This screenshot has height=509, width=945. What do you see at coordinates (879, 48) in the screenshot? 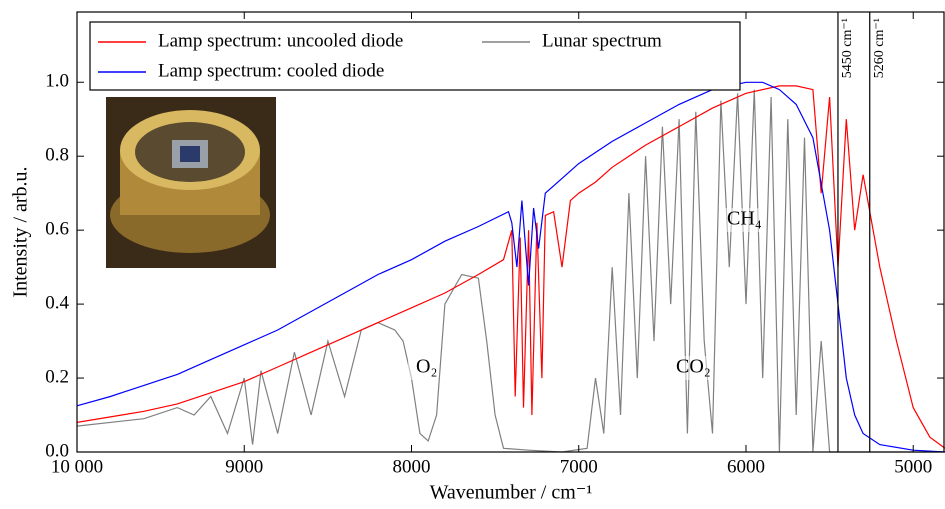
I see `vertical-line-label: 5260 cm⁻¹` at bounding box center [879, 48].